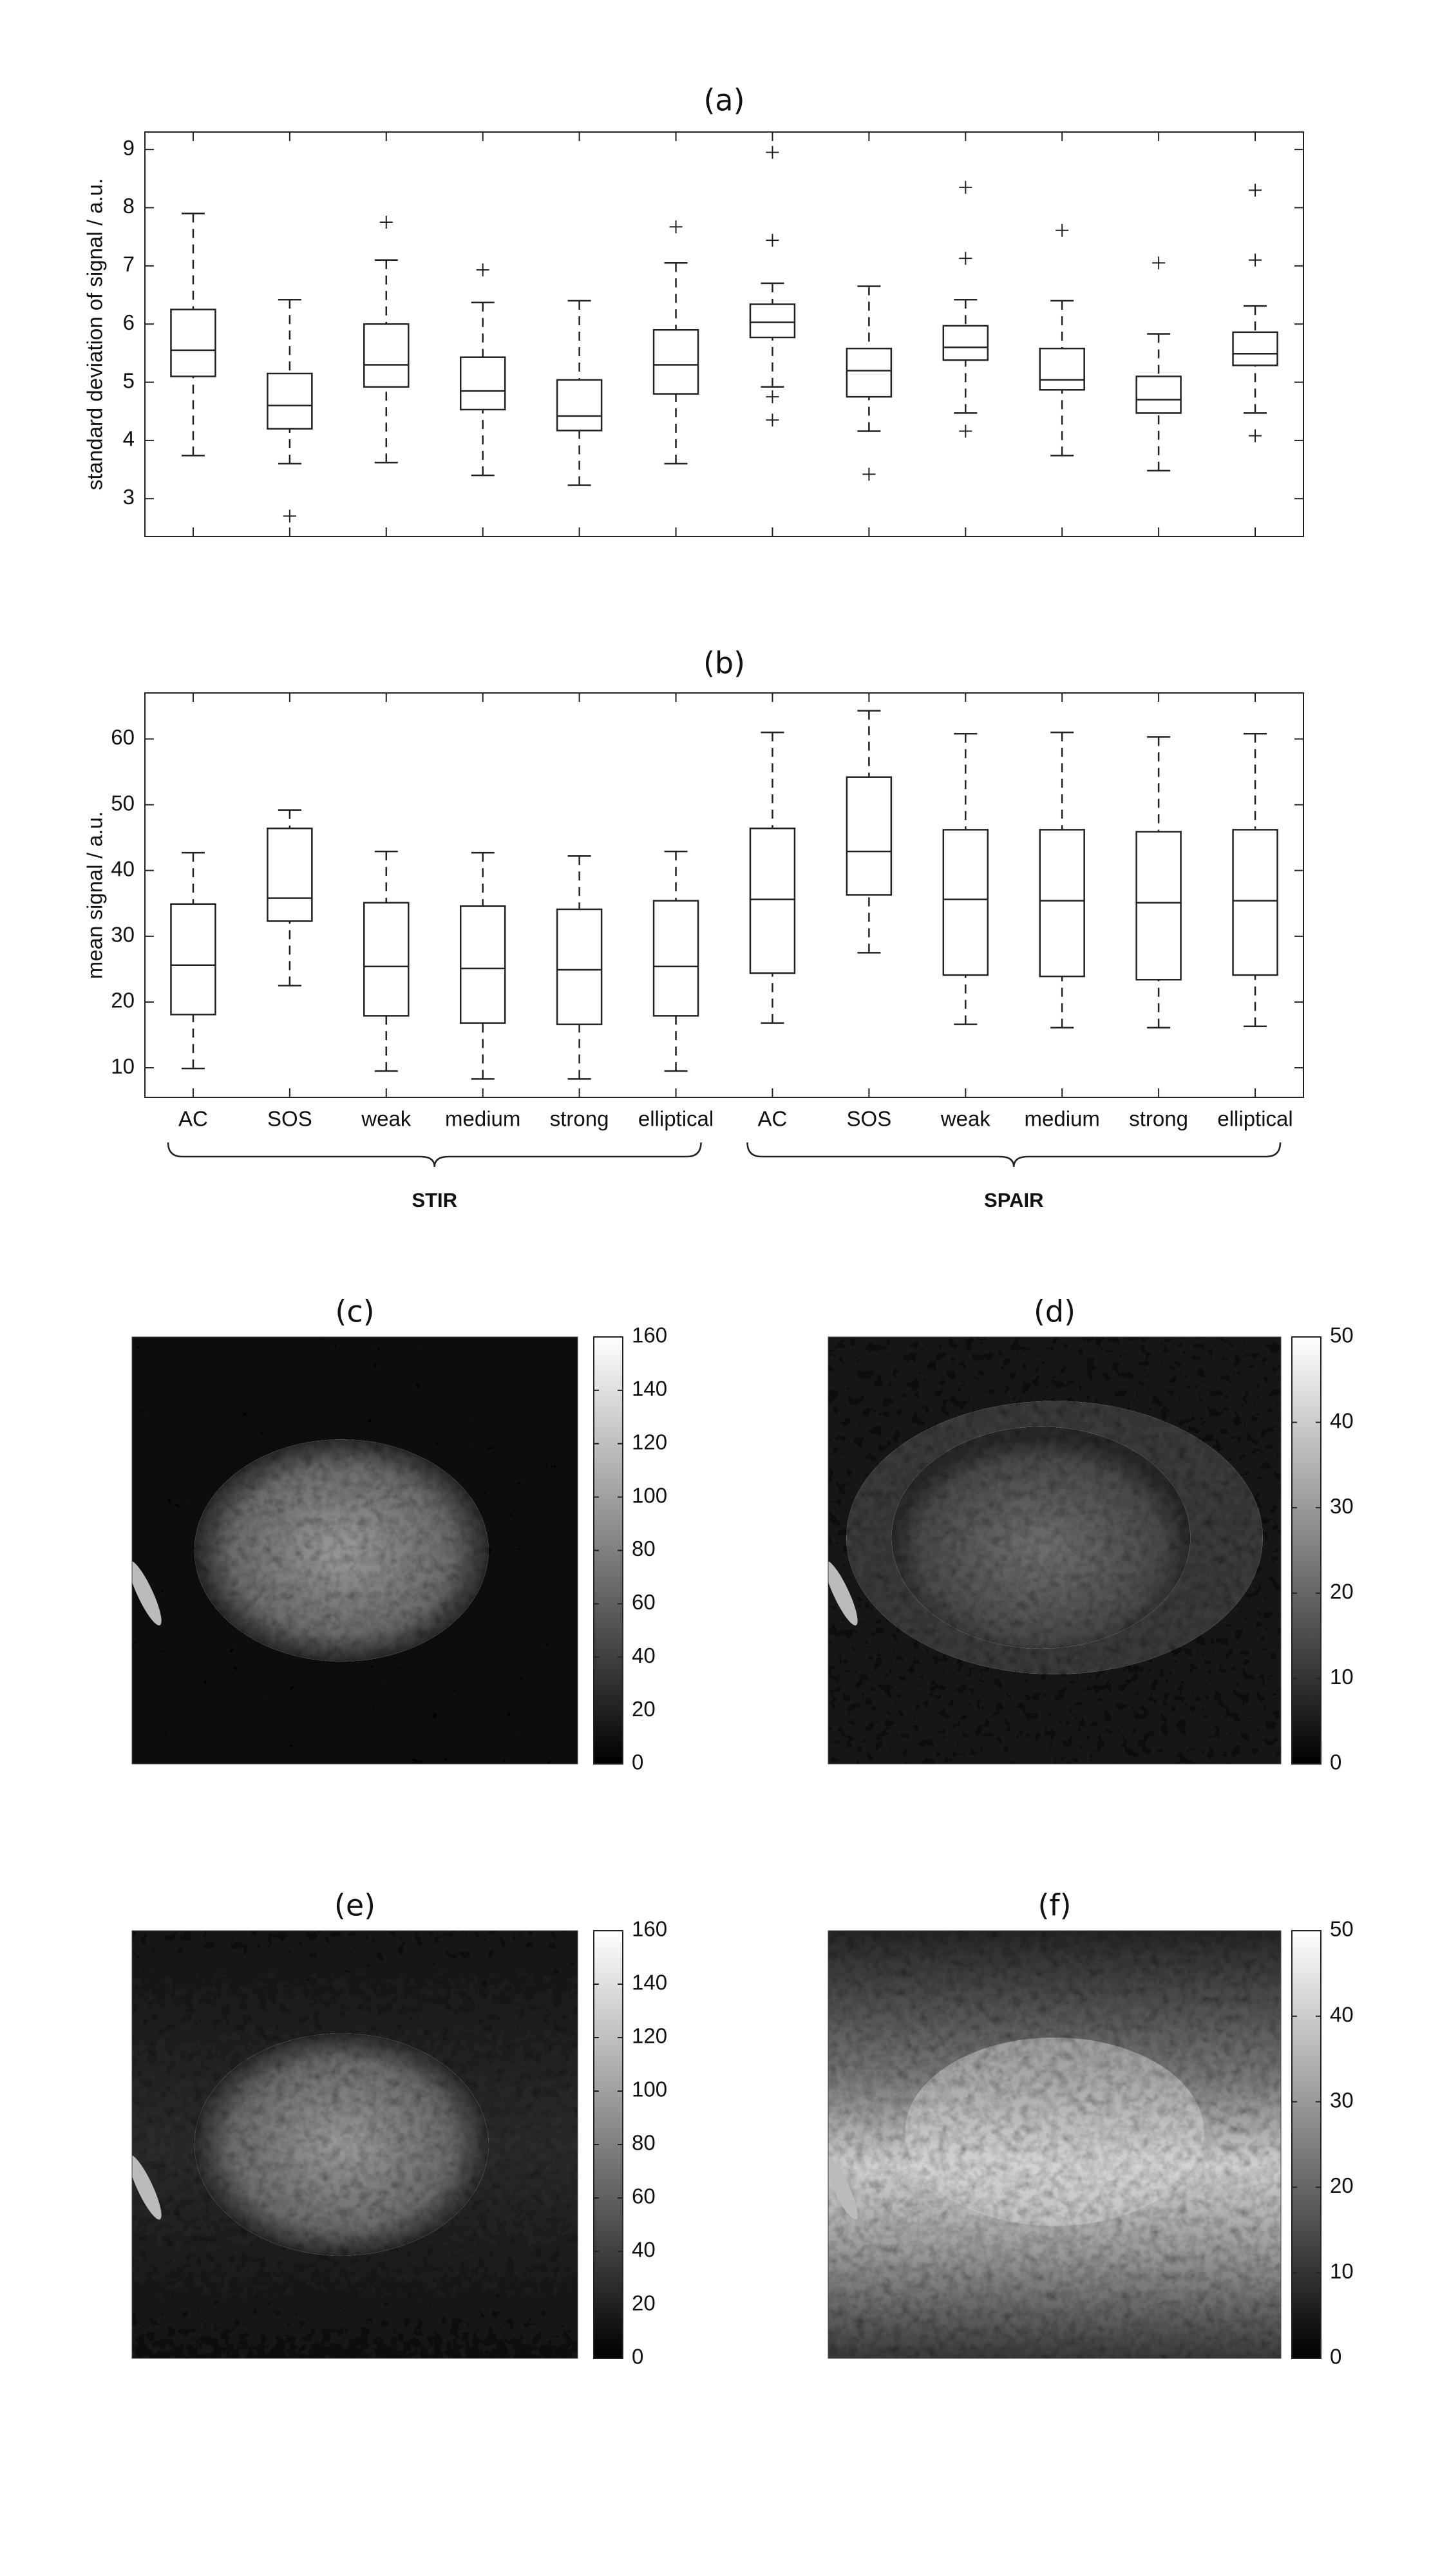  I want to click on y-tick-label: 4, so click(129, 439).